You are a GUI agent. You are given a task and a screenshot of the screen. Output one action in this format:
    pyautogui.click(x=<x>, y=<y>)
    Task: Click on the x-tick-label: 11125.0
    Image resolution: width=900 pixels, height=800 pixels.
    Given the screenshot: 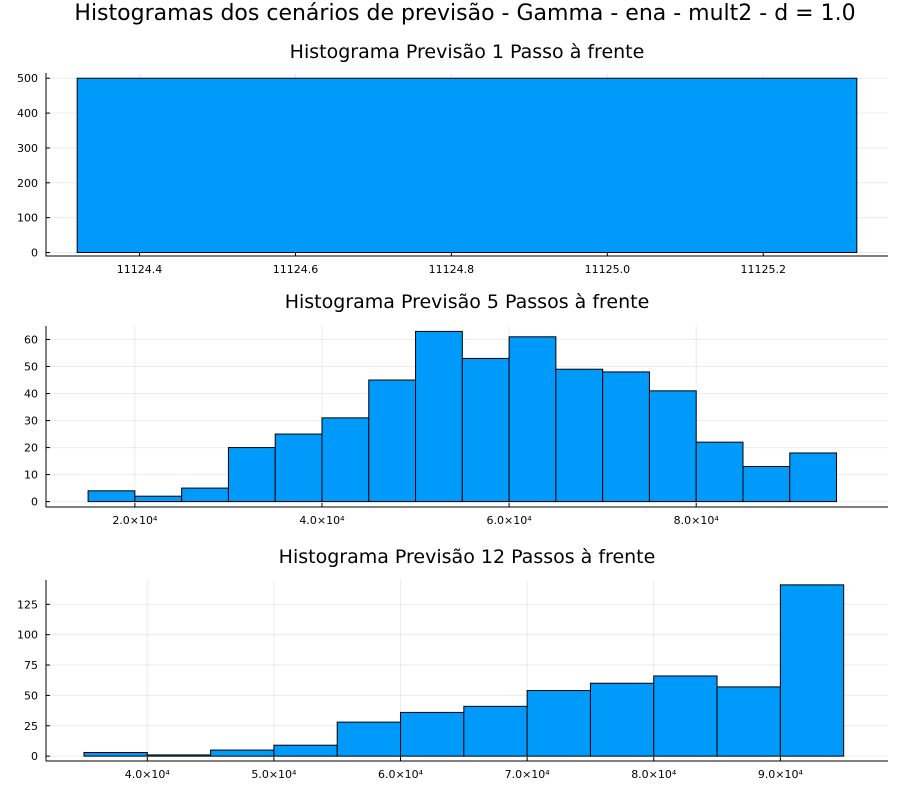 What is the action you would take?
    pyautogui.click(x=608, y=269)
    